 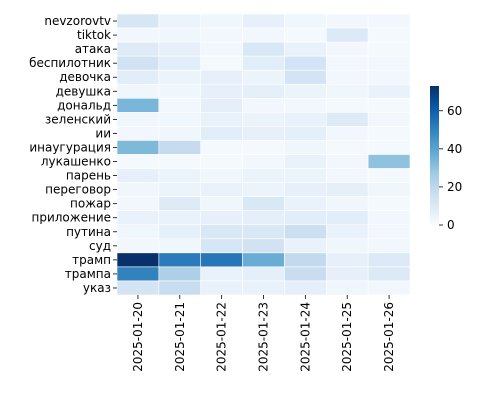 I want to click on colorbar-ticks: 0 20 40 60, so click(x=450, y=168).